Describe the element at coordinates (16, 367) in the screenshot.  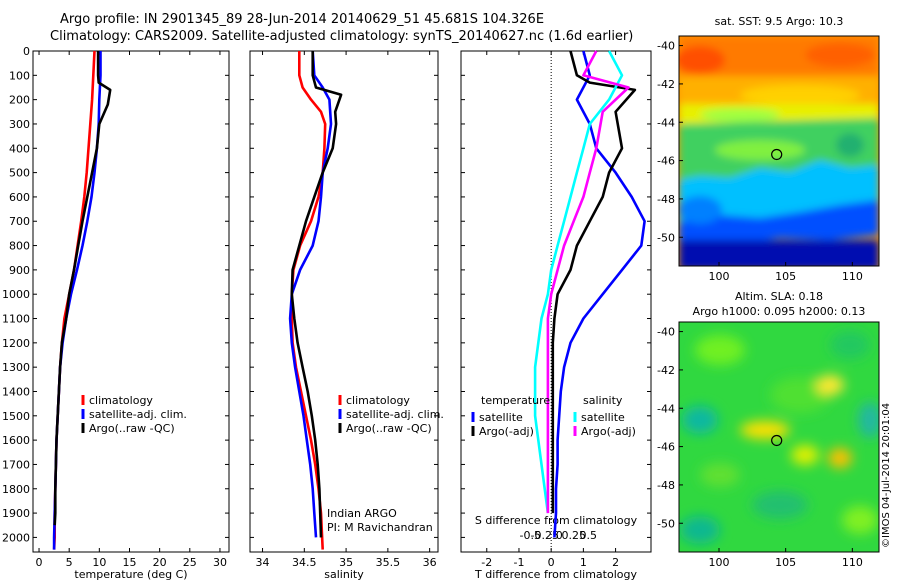
I see `y-tick-label: 1300` at that location.